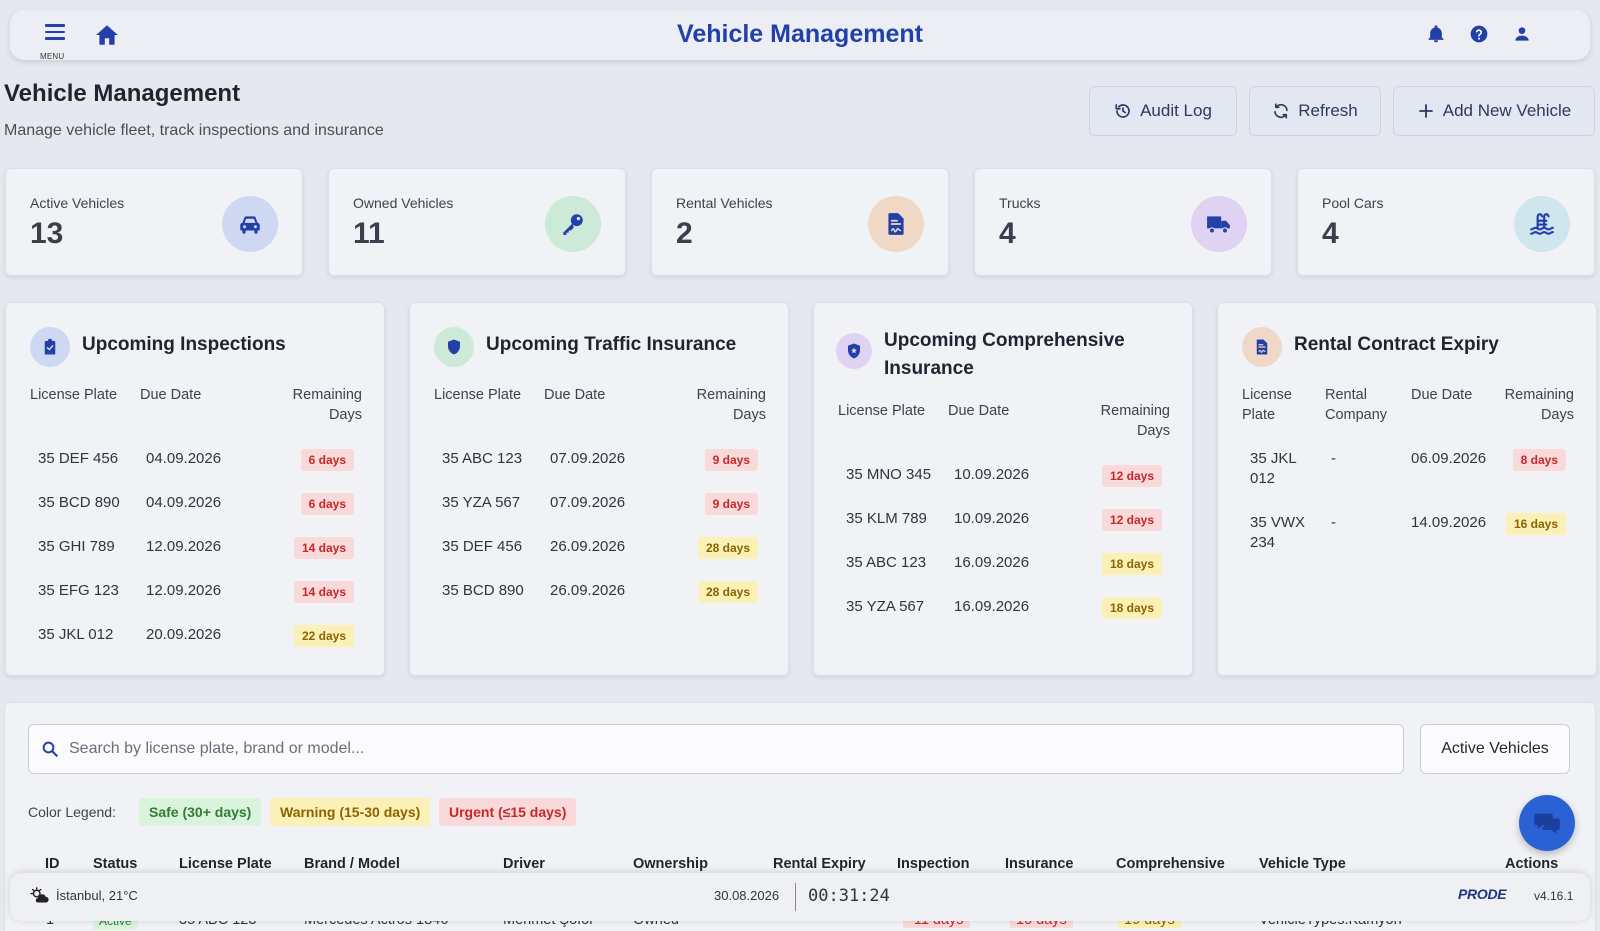 The image size is (1600, 931). Describe the element at coordinates (1495, 749) in the screenshot. I see `active-vehicles-filter: Active Vehicles` at that location.